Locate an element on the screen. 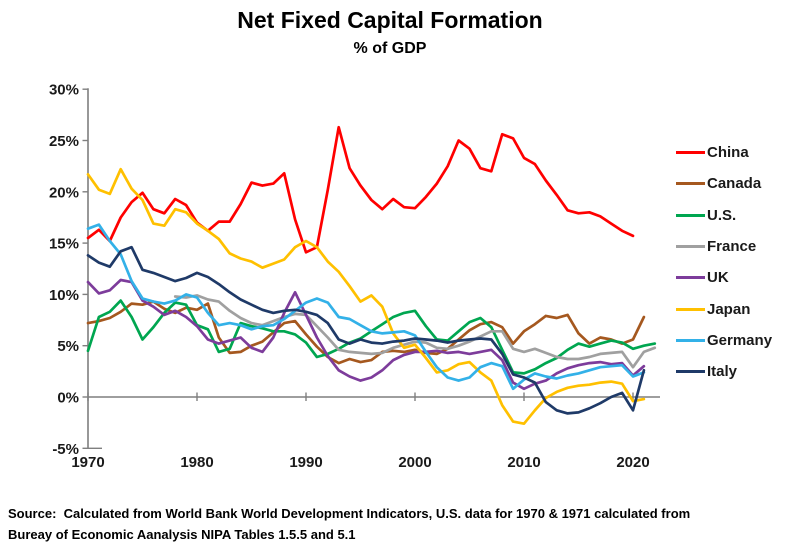 This screenshot has height=552, width=796. x-axis-label: 1970 is located at coordinates (87, 462).